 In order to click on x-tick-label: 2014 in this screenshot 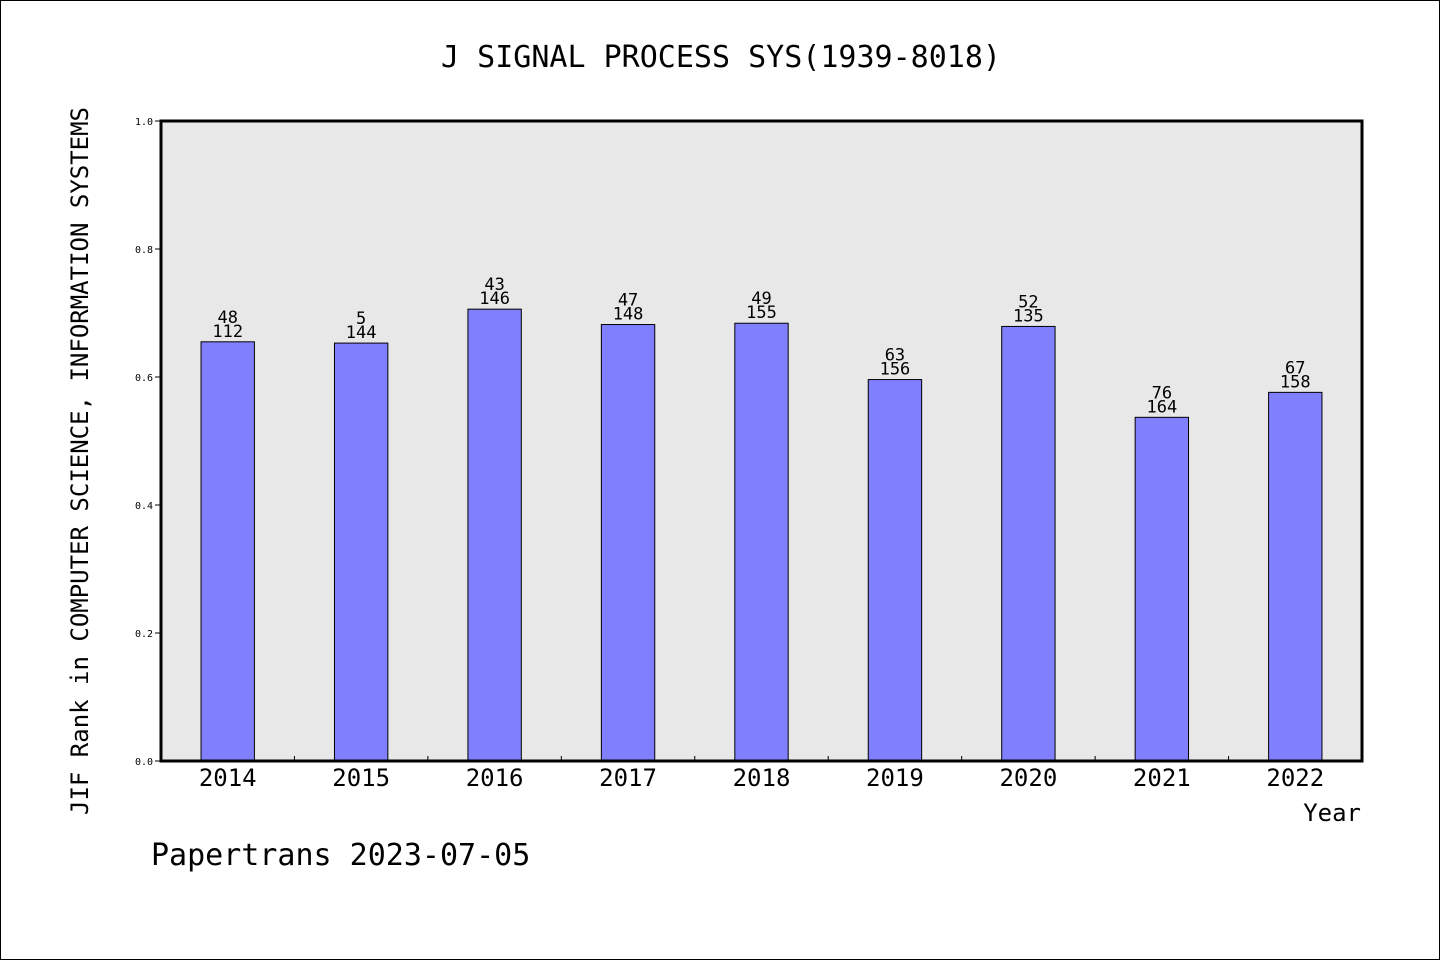, I will do `click(228, 778)`.